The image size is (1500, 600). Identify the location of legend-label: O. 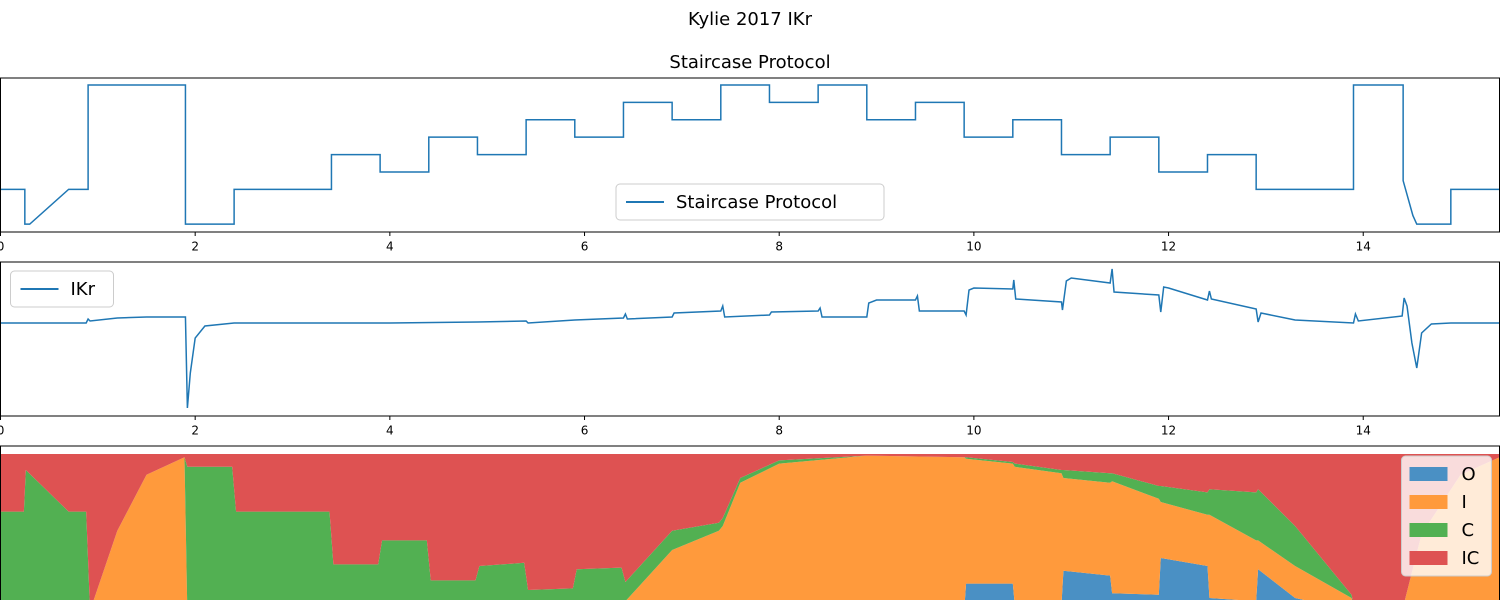
(1469, 474).